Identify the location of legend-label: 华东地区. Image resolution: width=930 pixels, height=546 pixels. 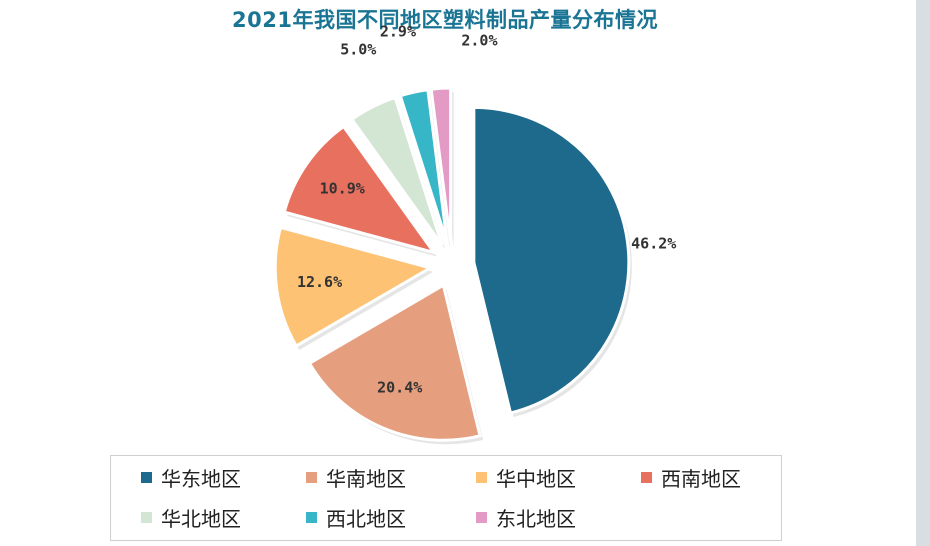
(201, 478).